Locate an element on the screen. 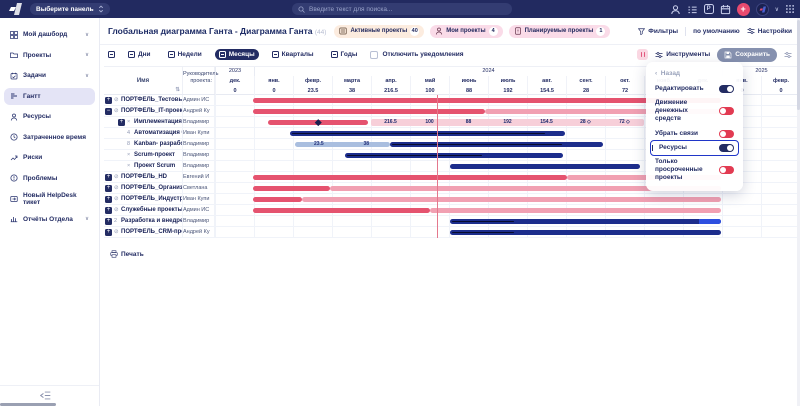 This screenshot has height=406, width=800. row-name: ПОРТФЕЛЬ_CRM-прое is located at coordinates (152, 232).